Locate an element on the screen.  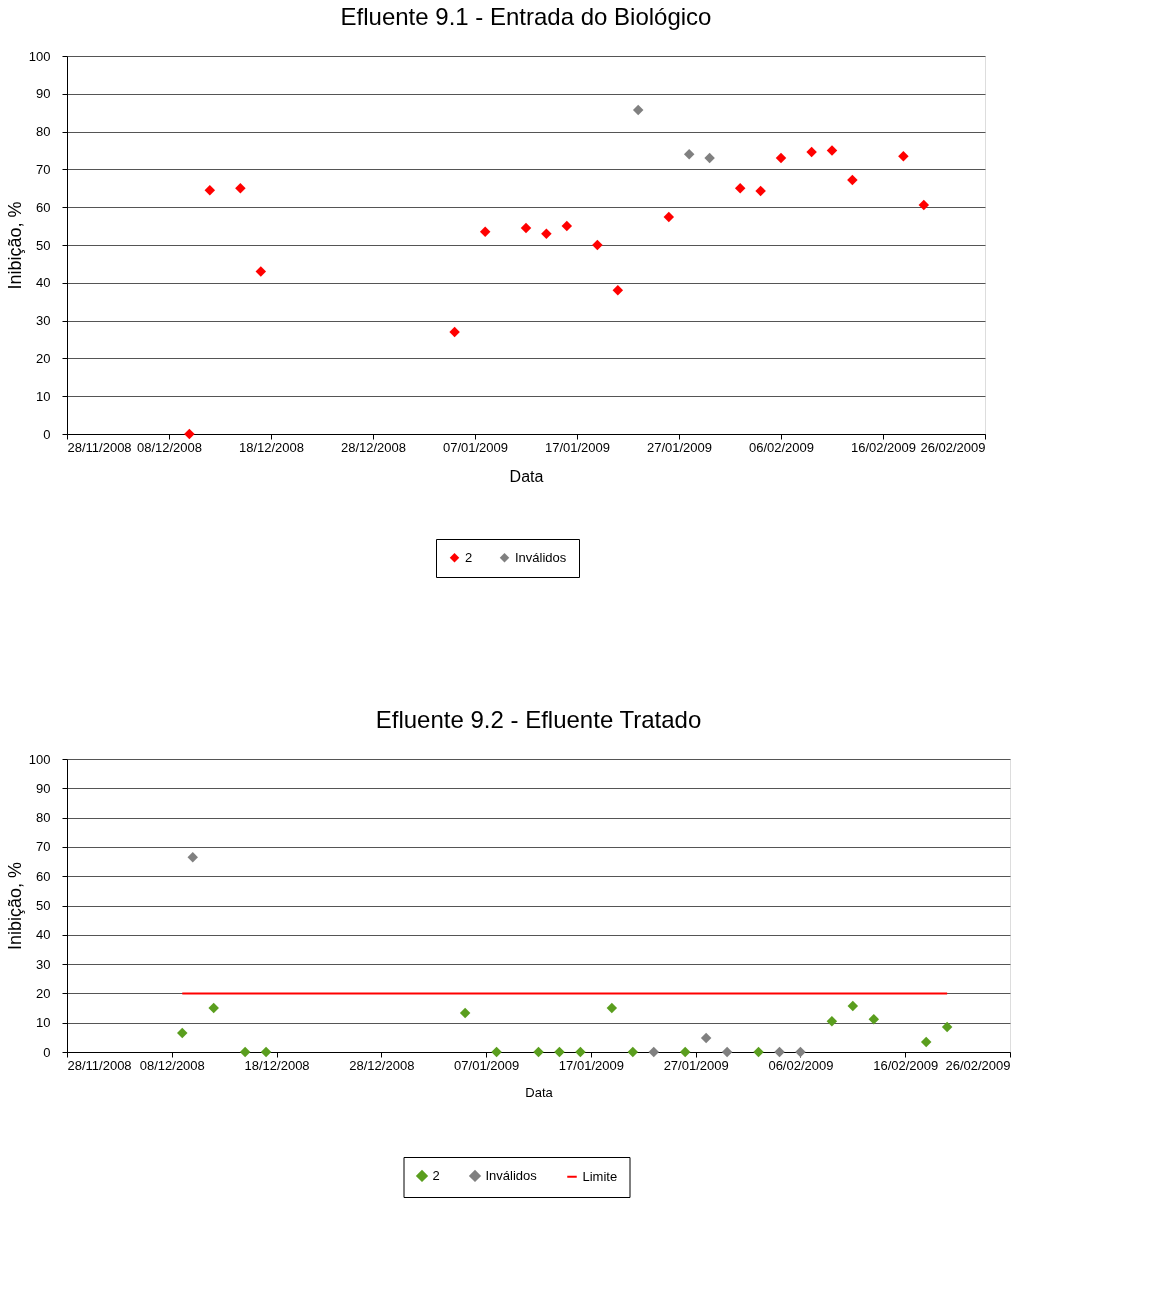
chart-title: Efluente 9.1 - Entrada do Biológico is located at coordinates (526, 16).